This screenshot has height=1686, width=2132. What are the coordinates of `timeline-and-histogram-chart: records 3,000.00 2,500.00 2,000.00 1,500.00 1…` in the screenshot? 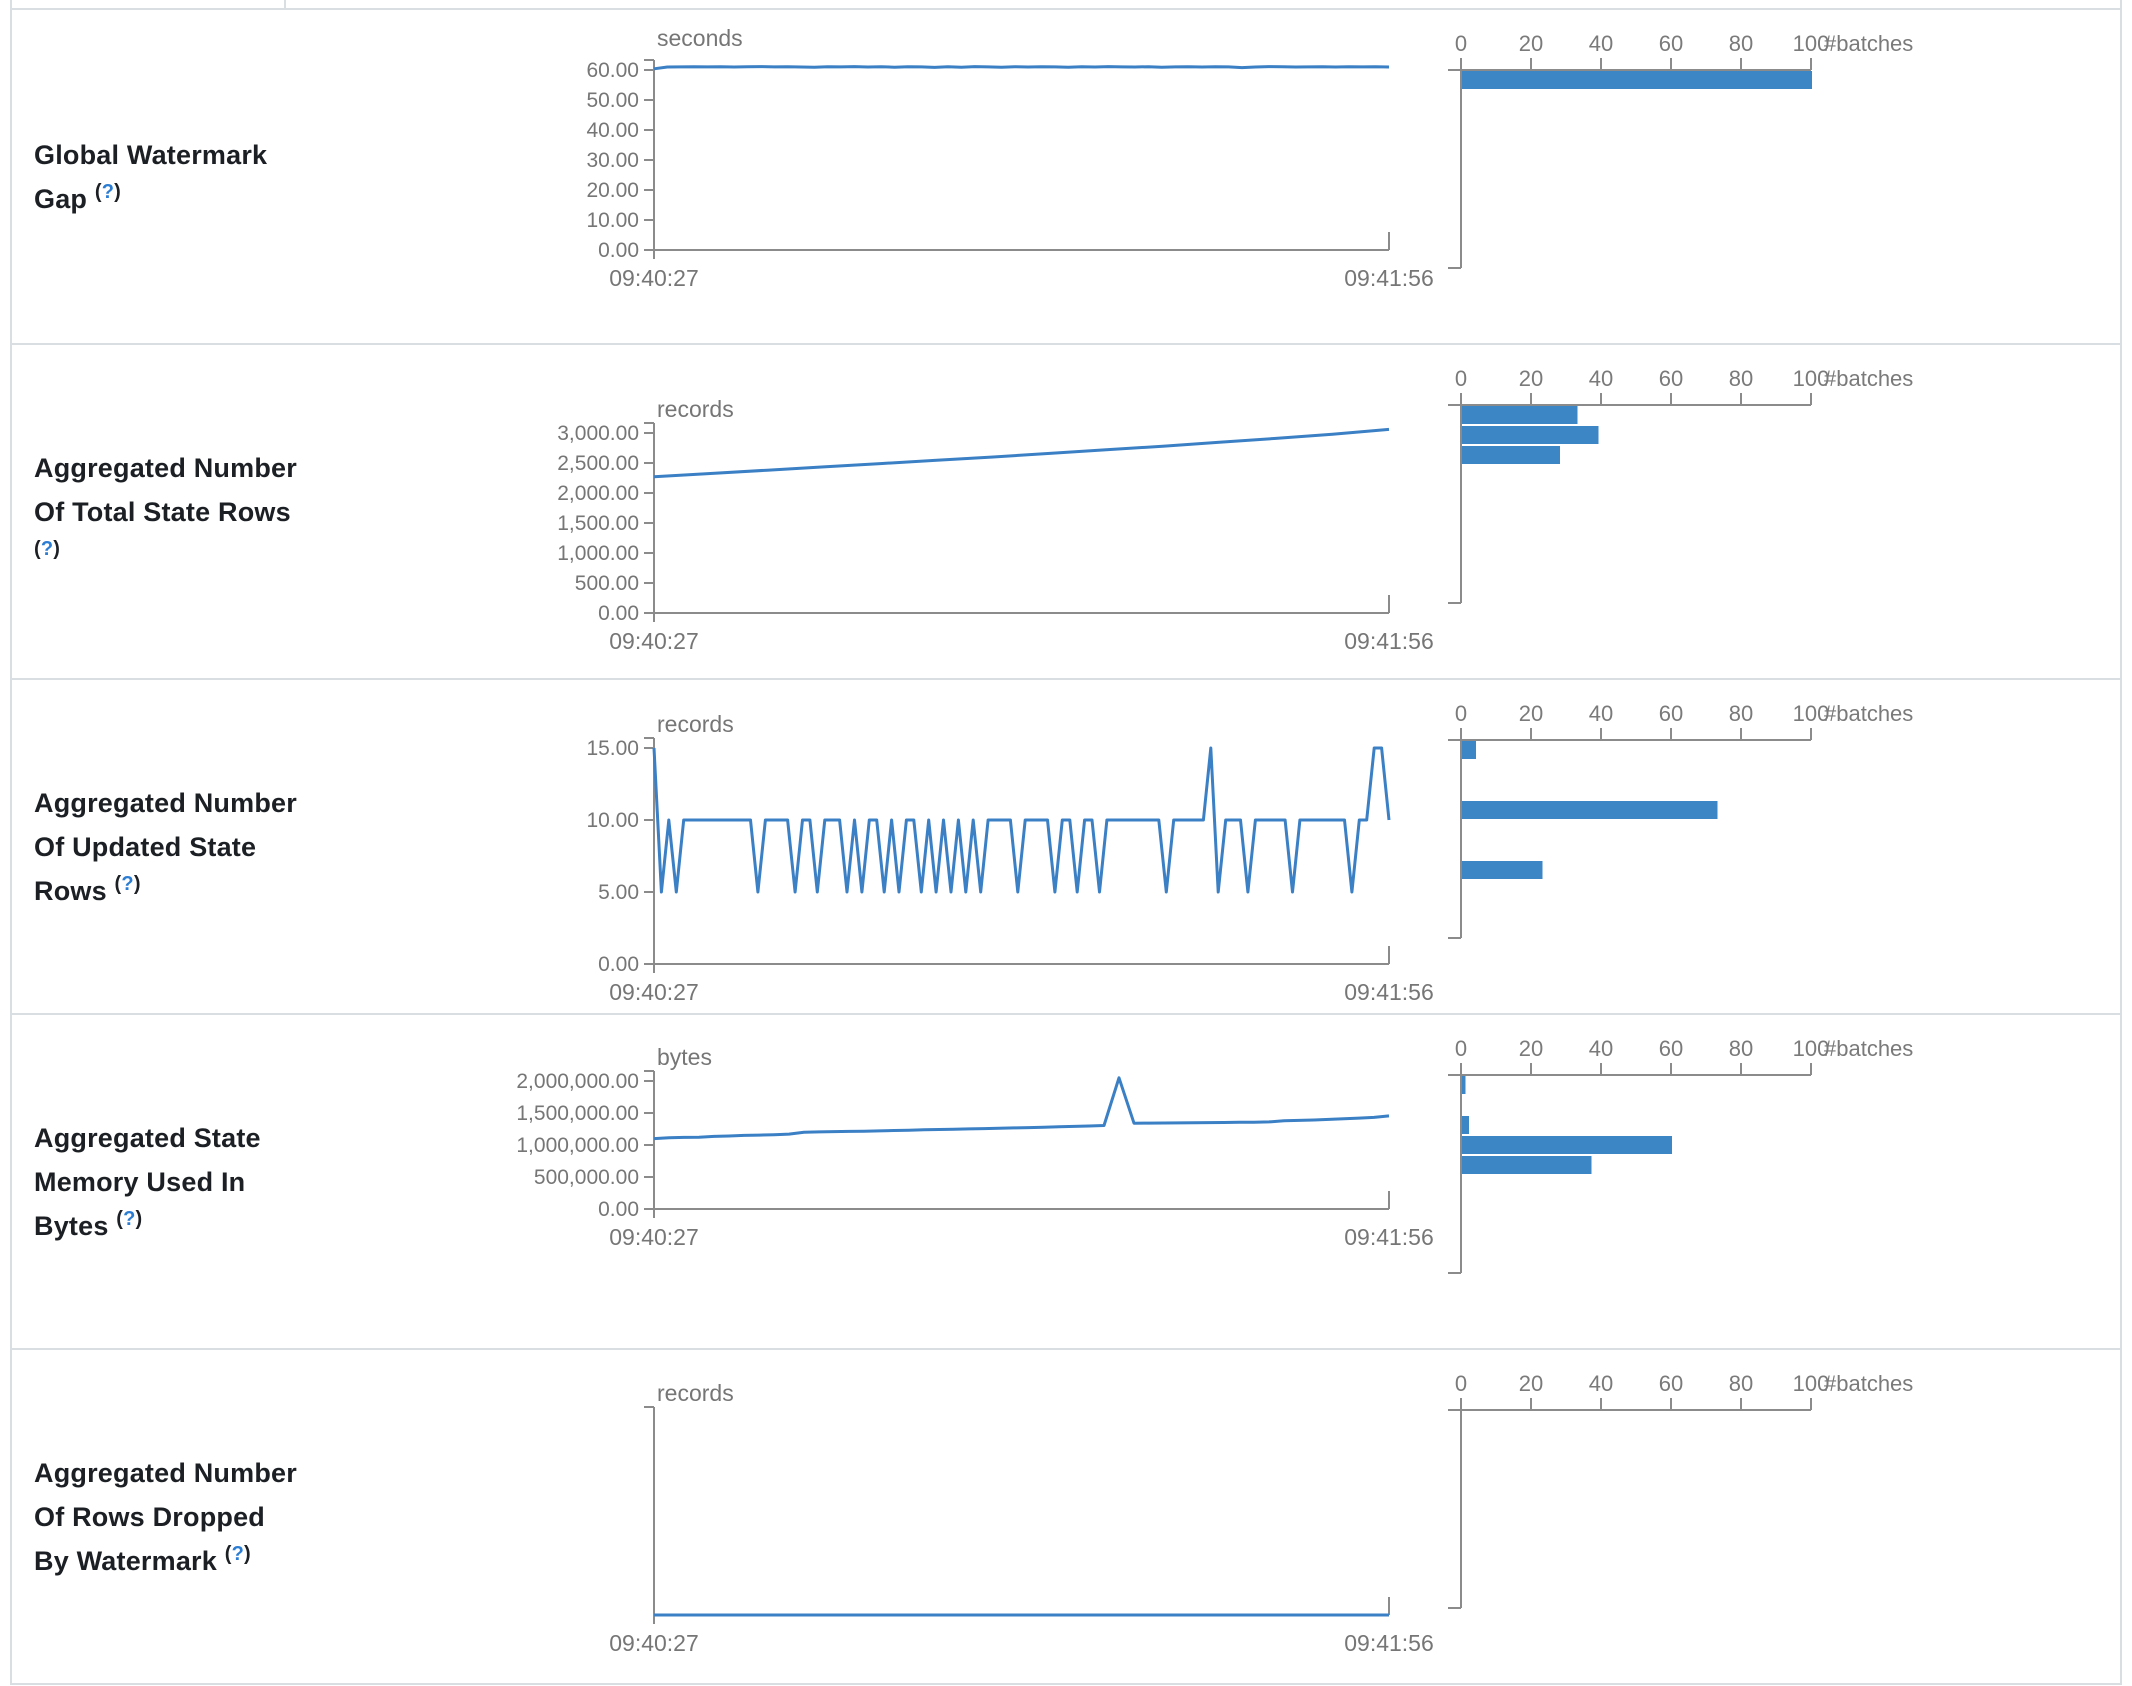 It's located at (1235, 510).